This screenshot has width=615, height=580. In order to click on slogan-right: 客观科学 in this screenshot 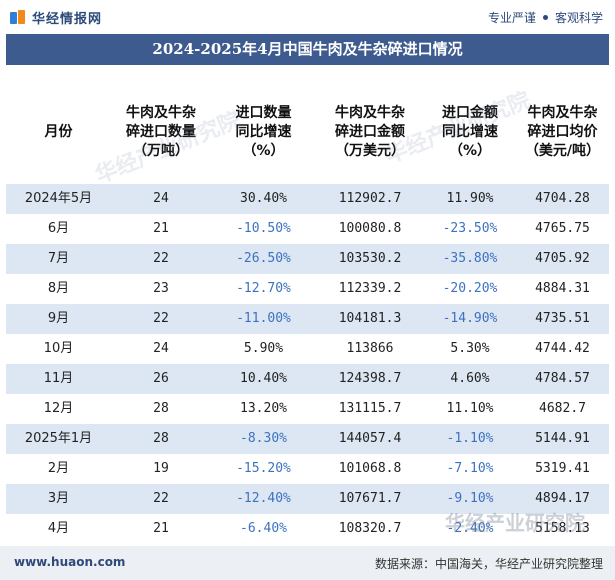, I will do `click(578, 18)`.